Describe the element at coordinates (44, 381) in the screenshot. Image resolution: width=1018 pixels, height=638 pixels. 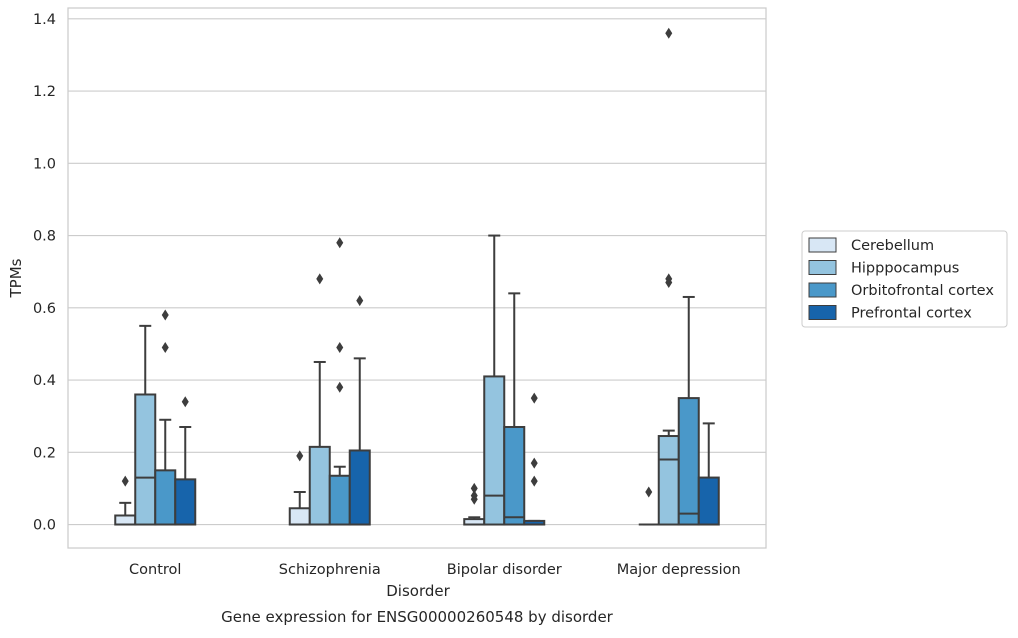
I see `y-tick-label: 0.4` at that location.